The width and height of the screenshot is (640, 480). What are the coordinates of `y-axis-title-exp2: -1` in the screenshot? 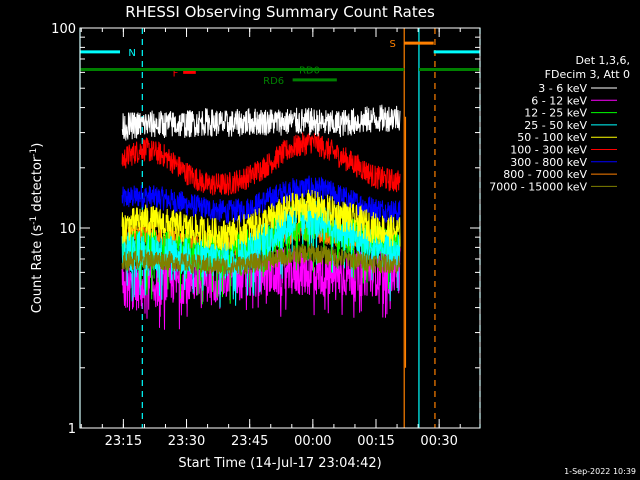 It's located at (34, 152).